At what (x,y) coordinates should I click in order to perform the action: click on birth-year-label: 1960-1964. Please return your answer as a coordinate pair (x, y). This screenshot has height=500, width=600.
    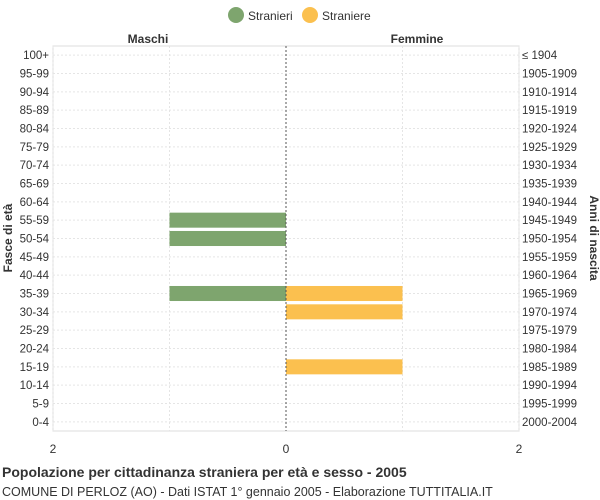
    Looking at the image, I should click on (550, 276).